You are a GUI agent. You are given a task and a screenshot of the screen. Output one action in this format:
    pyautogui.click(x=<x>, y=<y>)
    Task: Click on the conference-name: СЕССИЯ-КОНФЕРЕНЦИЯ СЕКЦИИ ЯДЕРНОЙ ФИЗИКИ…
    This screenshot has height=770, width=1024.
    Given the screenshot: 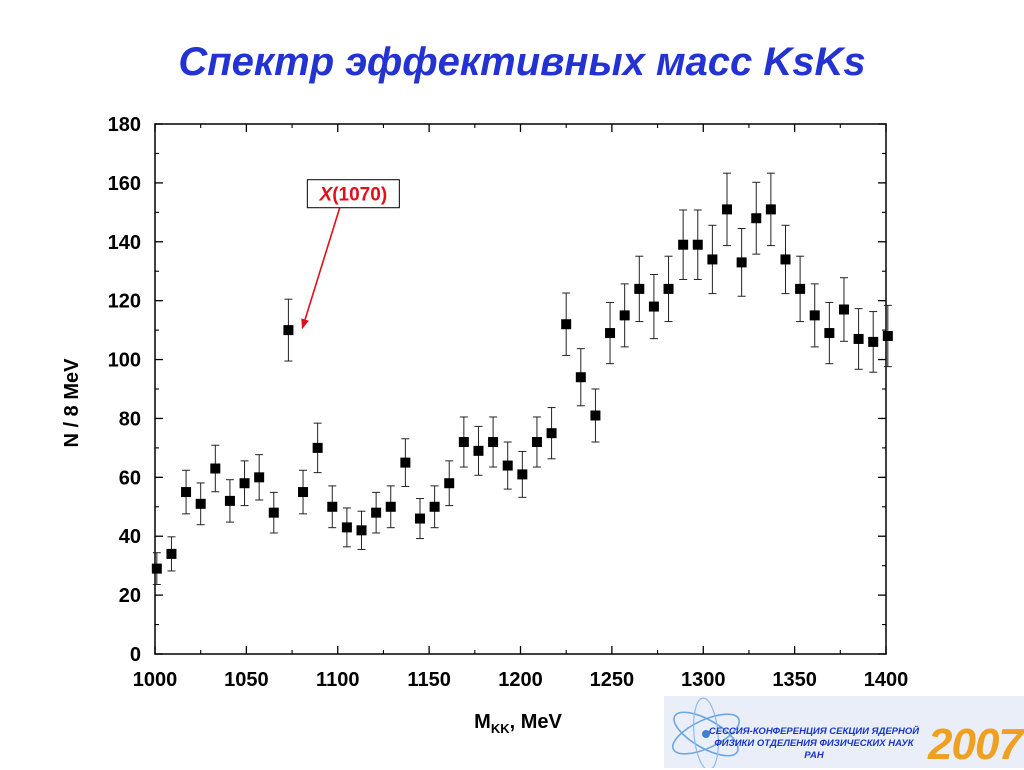 What is the action you would take?
    pyautogui.click(x=814, y=744)
    